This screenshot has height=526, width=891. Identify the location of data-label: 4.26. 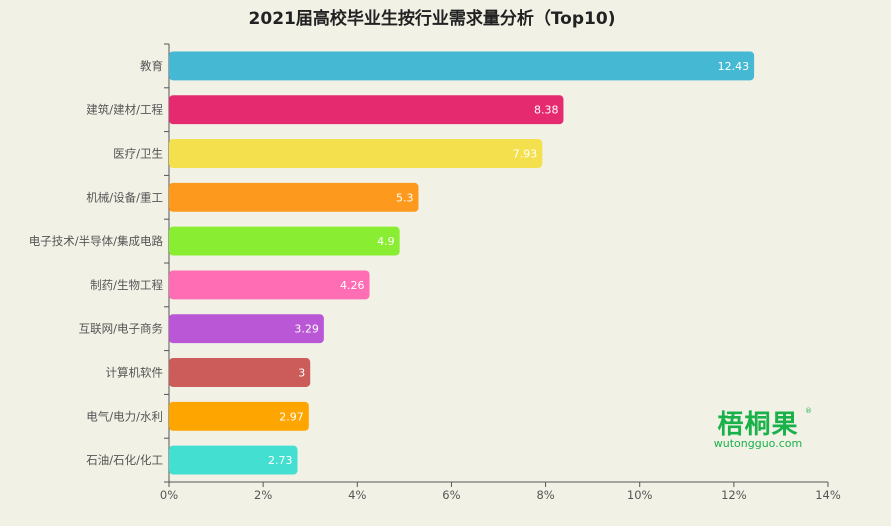
(352, 285).